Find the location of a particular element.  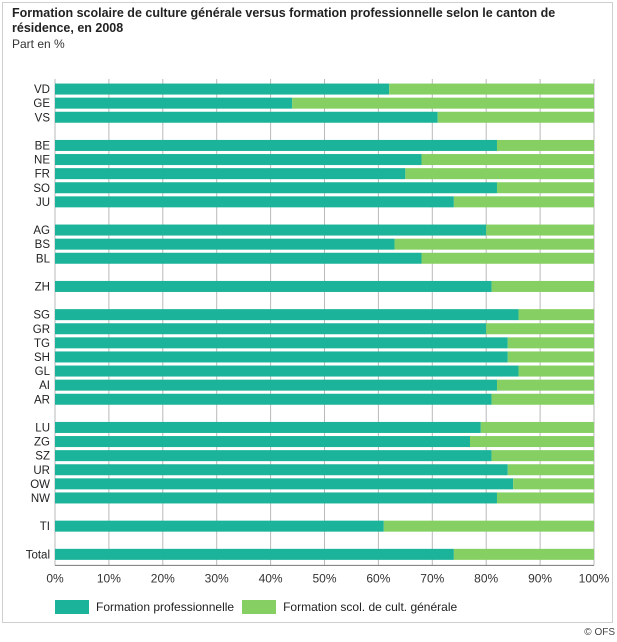

x-tick-label: 10% is located at coordinates (109, 578).